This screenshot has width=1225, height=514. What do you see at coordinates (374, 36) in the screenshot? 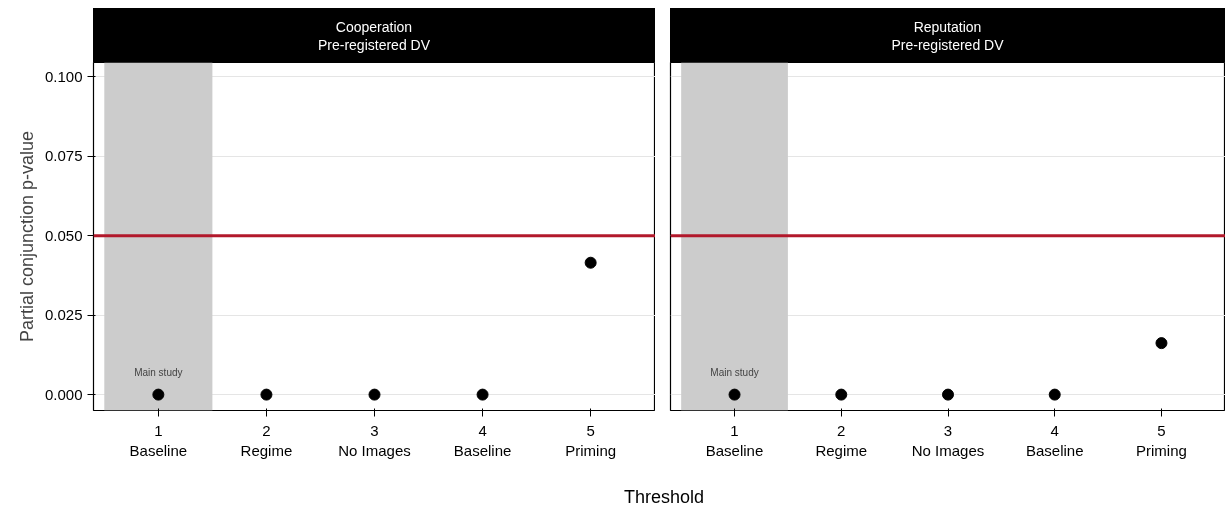
I see `chart-title: Cooperation Pre-registered DV` at bounding box center [374, 36].